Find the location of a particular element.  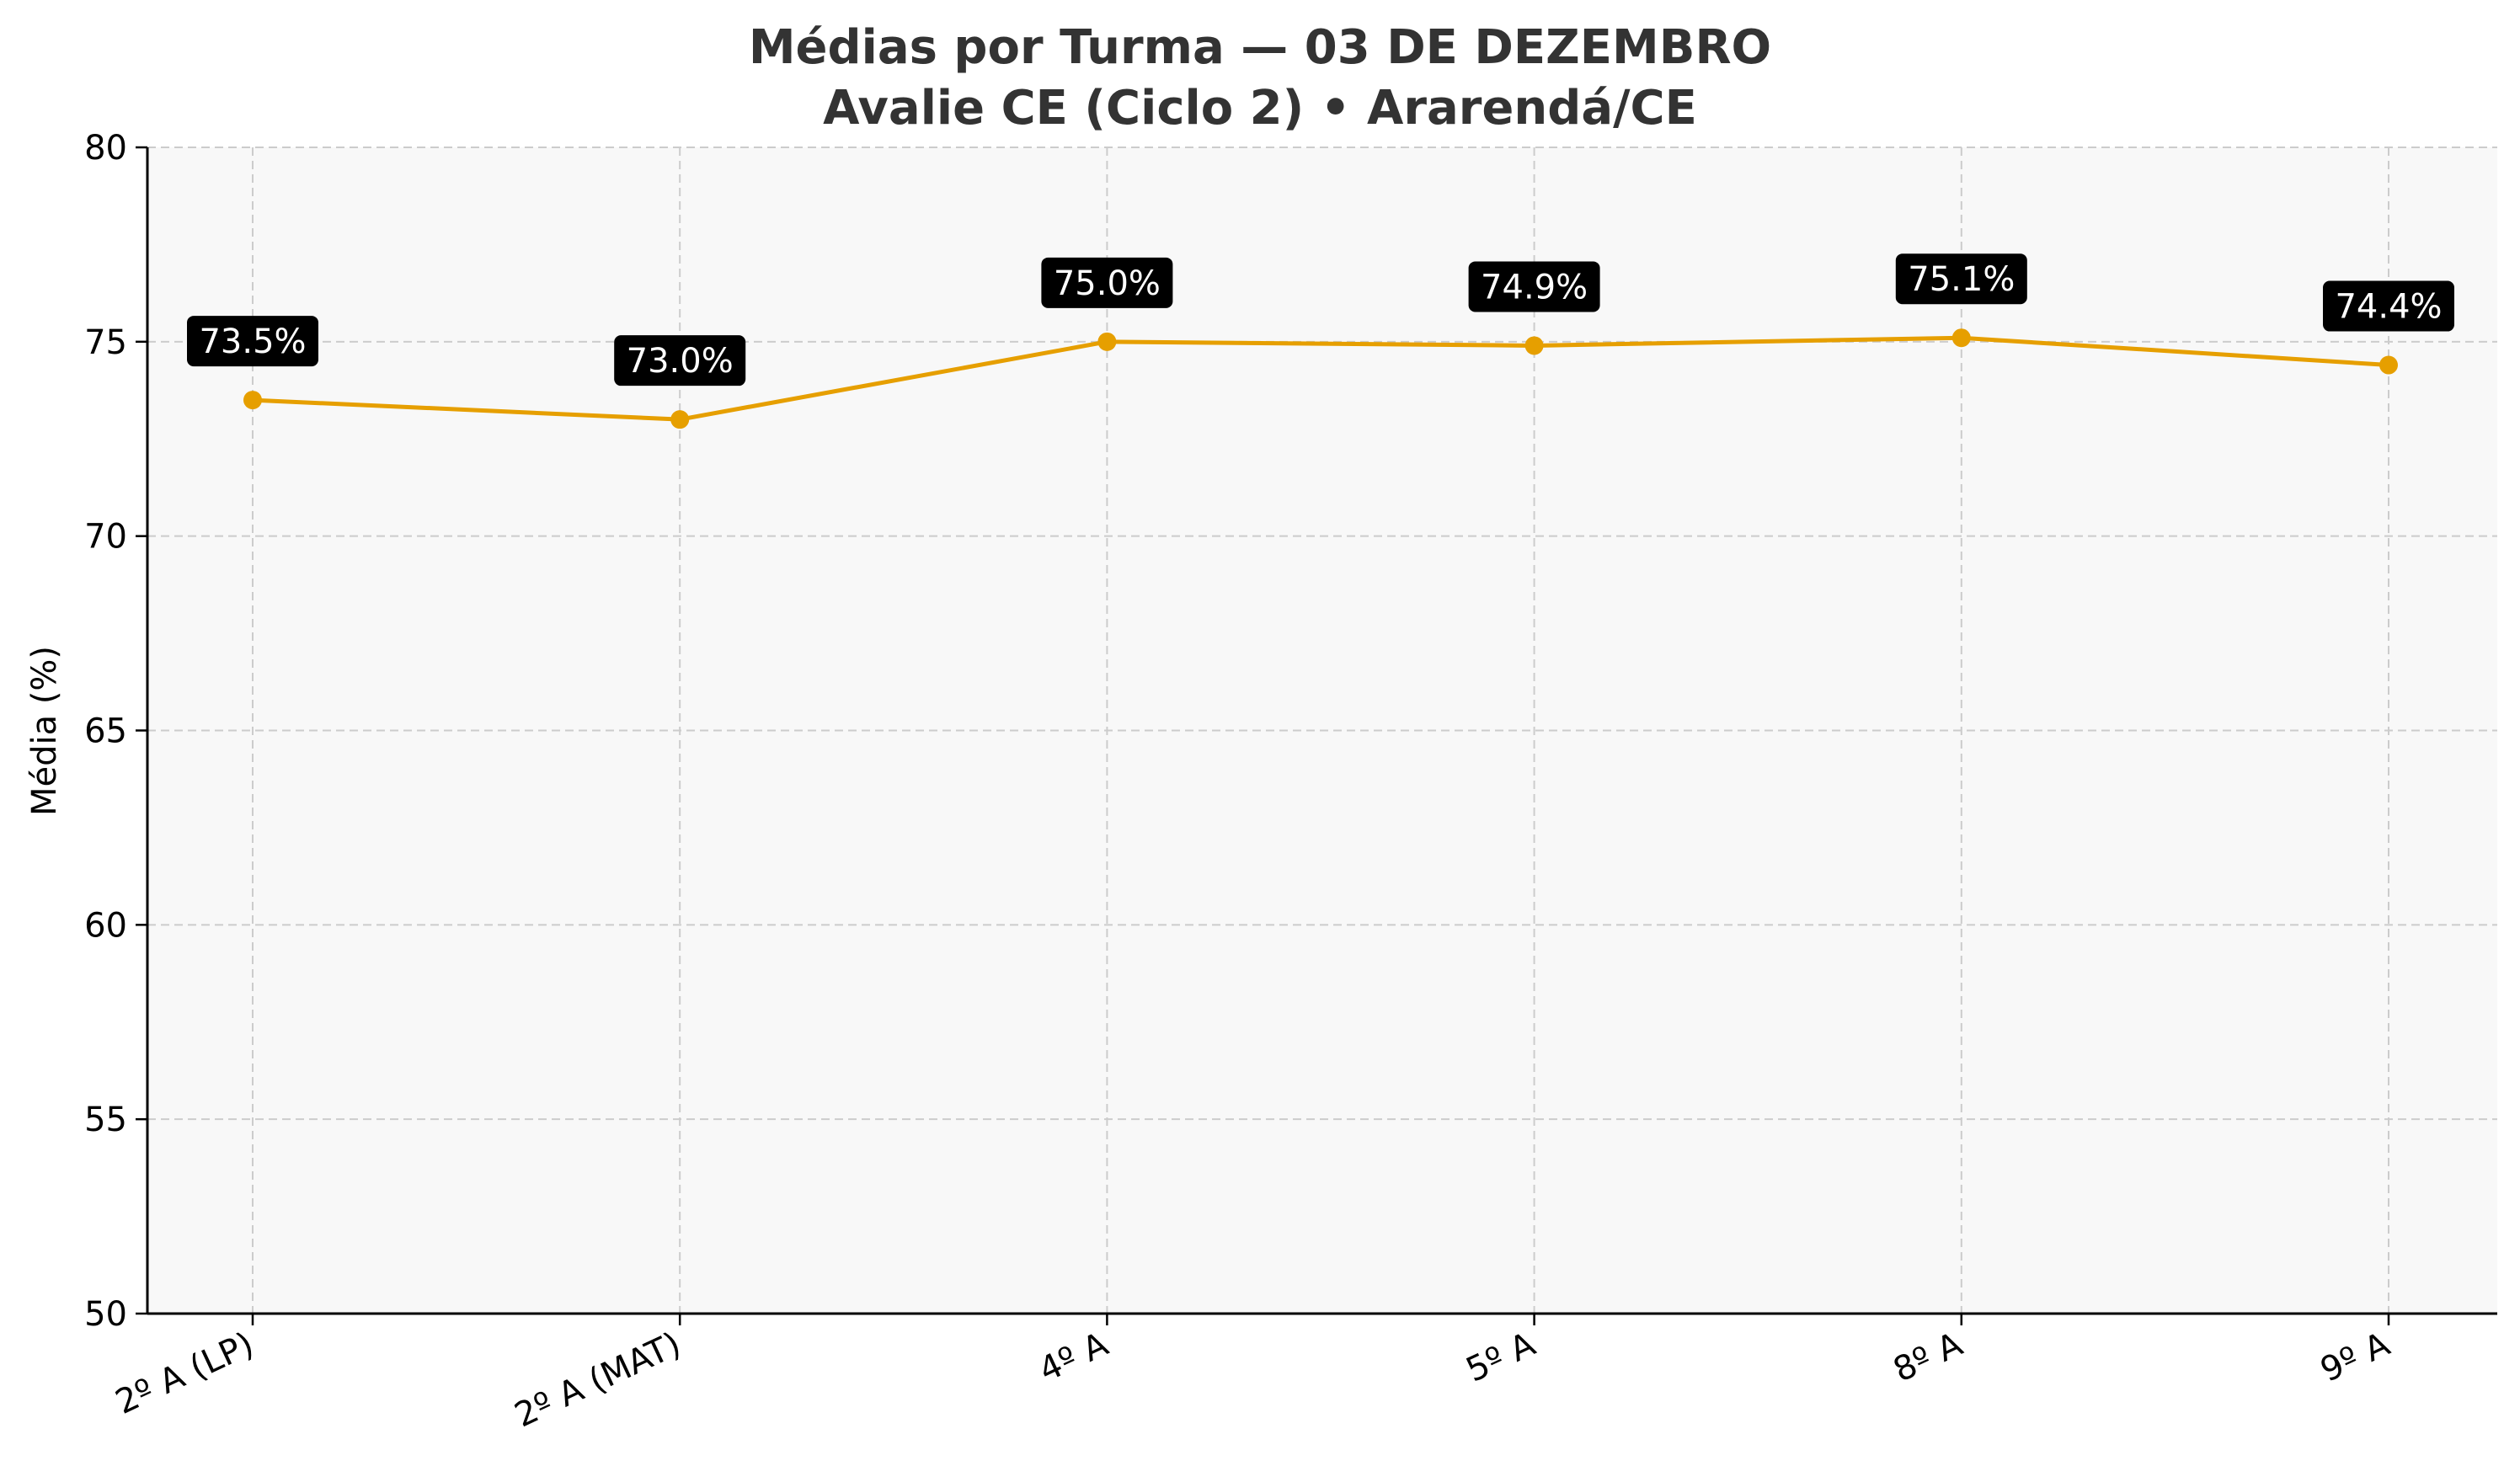

data-label: 74.9% is located at coordinates (1535, 288).